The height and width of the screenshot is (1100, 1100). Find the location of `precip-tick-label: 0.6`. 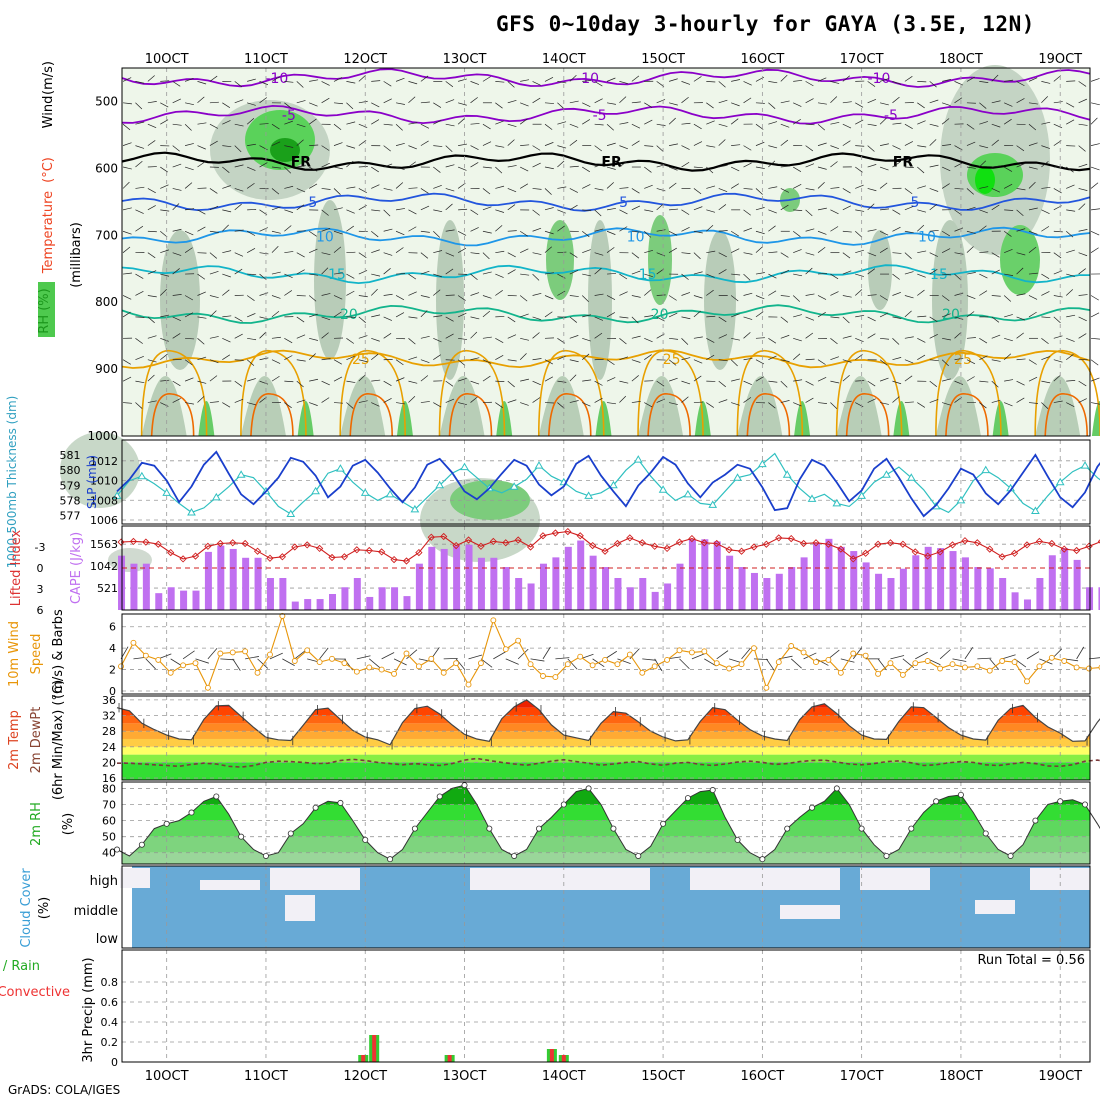

precip-tick-label: 0.6 is located at coordinates (110, 1002).